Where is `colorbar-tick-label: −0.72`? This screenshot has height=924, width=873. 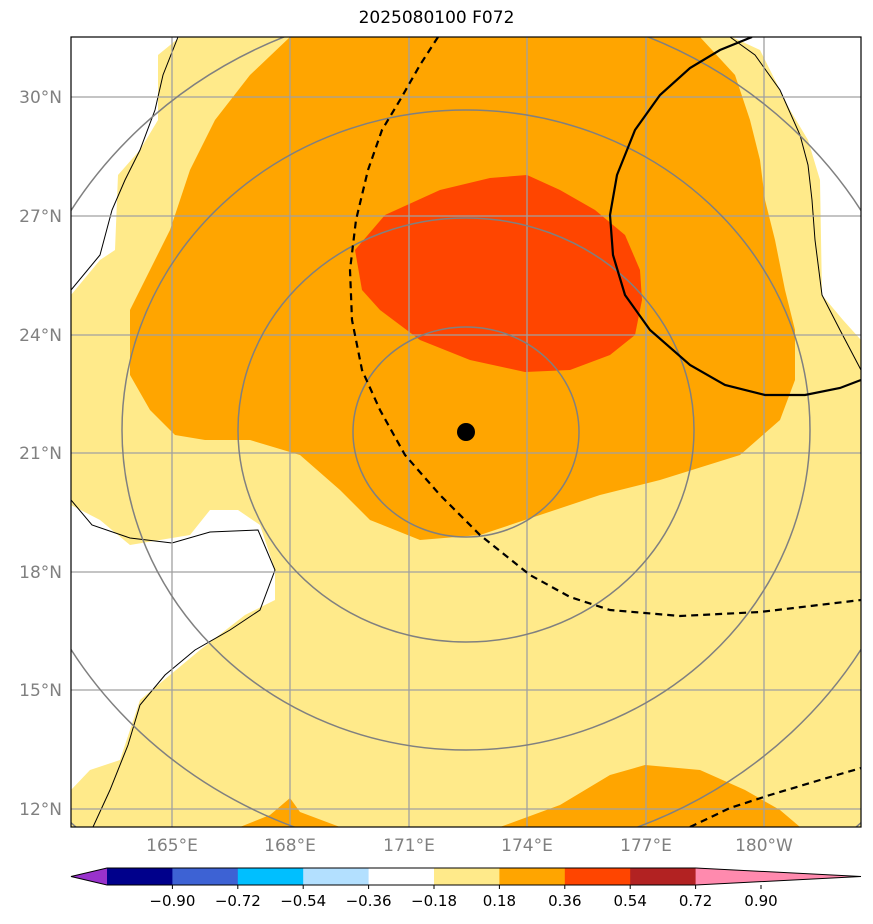
colorbar-tick-label: −0.72 is located at coordinates (238, 901).